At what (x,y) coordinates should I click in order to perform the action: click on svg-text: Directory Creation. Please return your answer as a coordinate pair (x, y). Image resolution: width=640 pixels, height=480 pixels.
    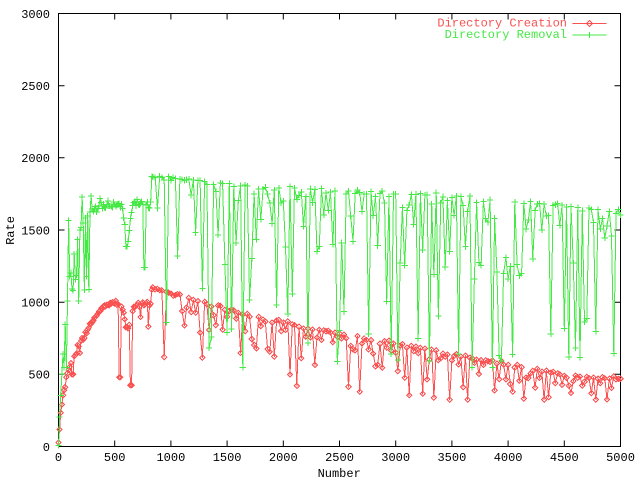
    Looking at the image, I should click on (502, 24).